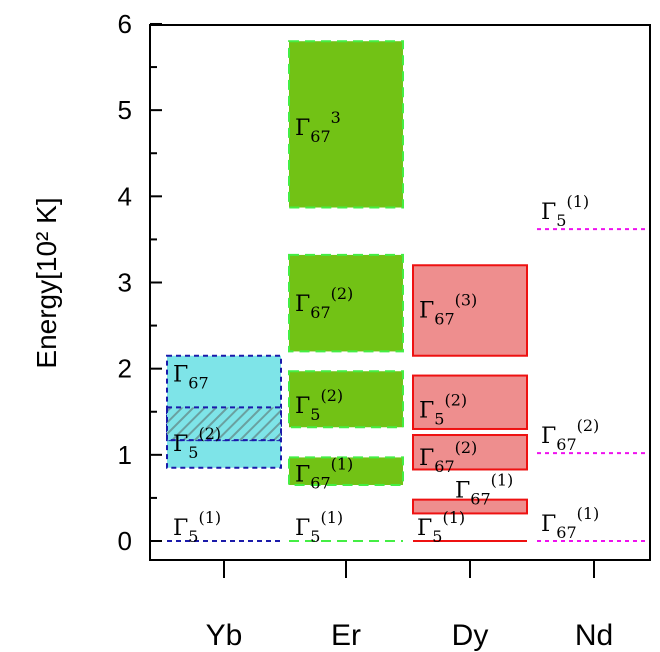 The image size is (660, 652). I want to click on y-tick-label: 5, so click(125, 110).